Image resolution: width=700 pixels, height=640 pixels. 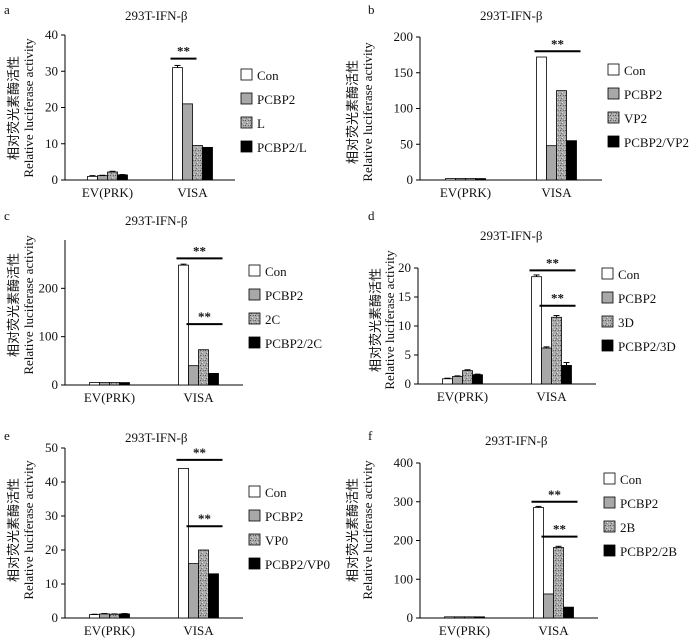 I want to click on sig-label-d-1: **, so click(x=557, y=298).